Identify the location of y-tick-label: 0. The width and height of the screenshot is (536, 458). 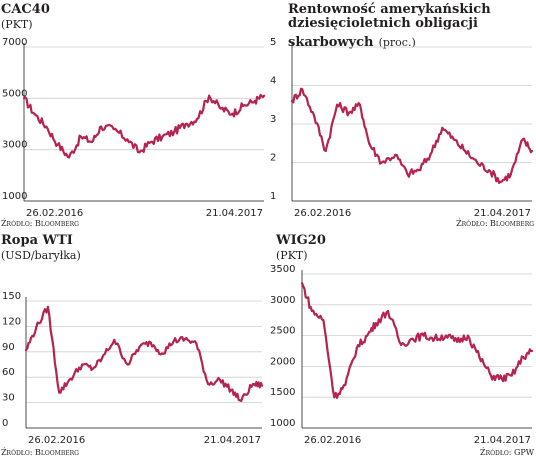
(5, 423).